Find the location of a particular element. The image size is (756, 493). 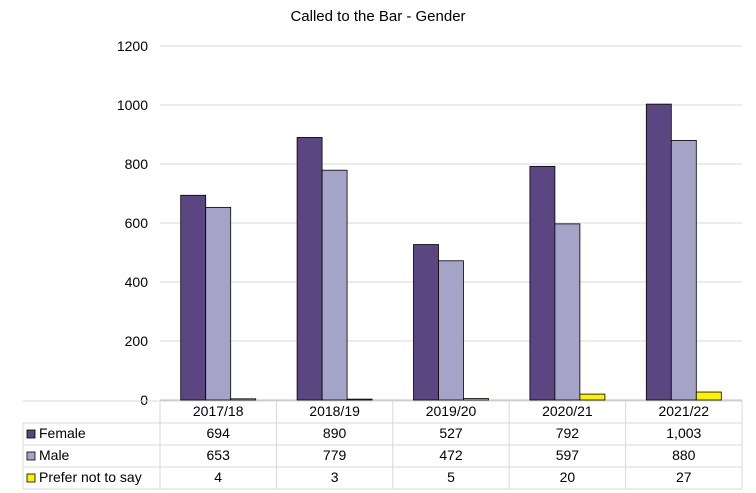

data-label: 472 is located at coordinates (451, 455).